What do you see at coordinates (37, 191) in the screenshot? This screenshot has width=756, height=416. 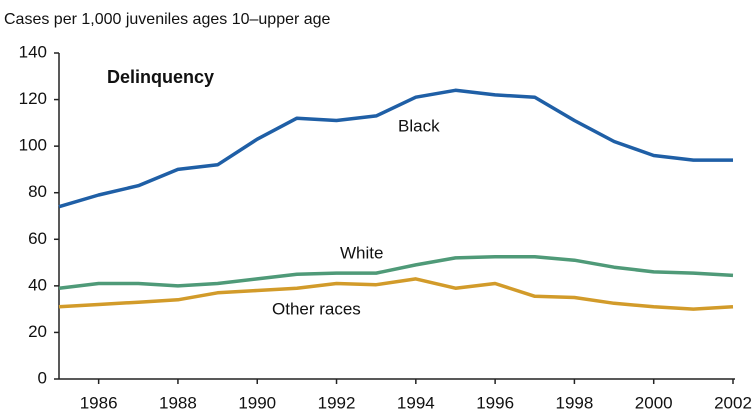 I see `y-tick-label: 80` at bounding box center [37, 191].